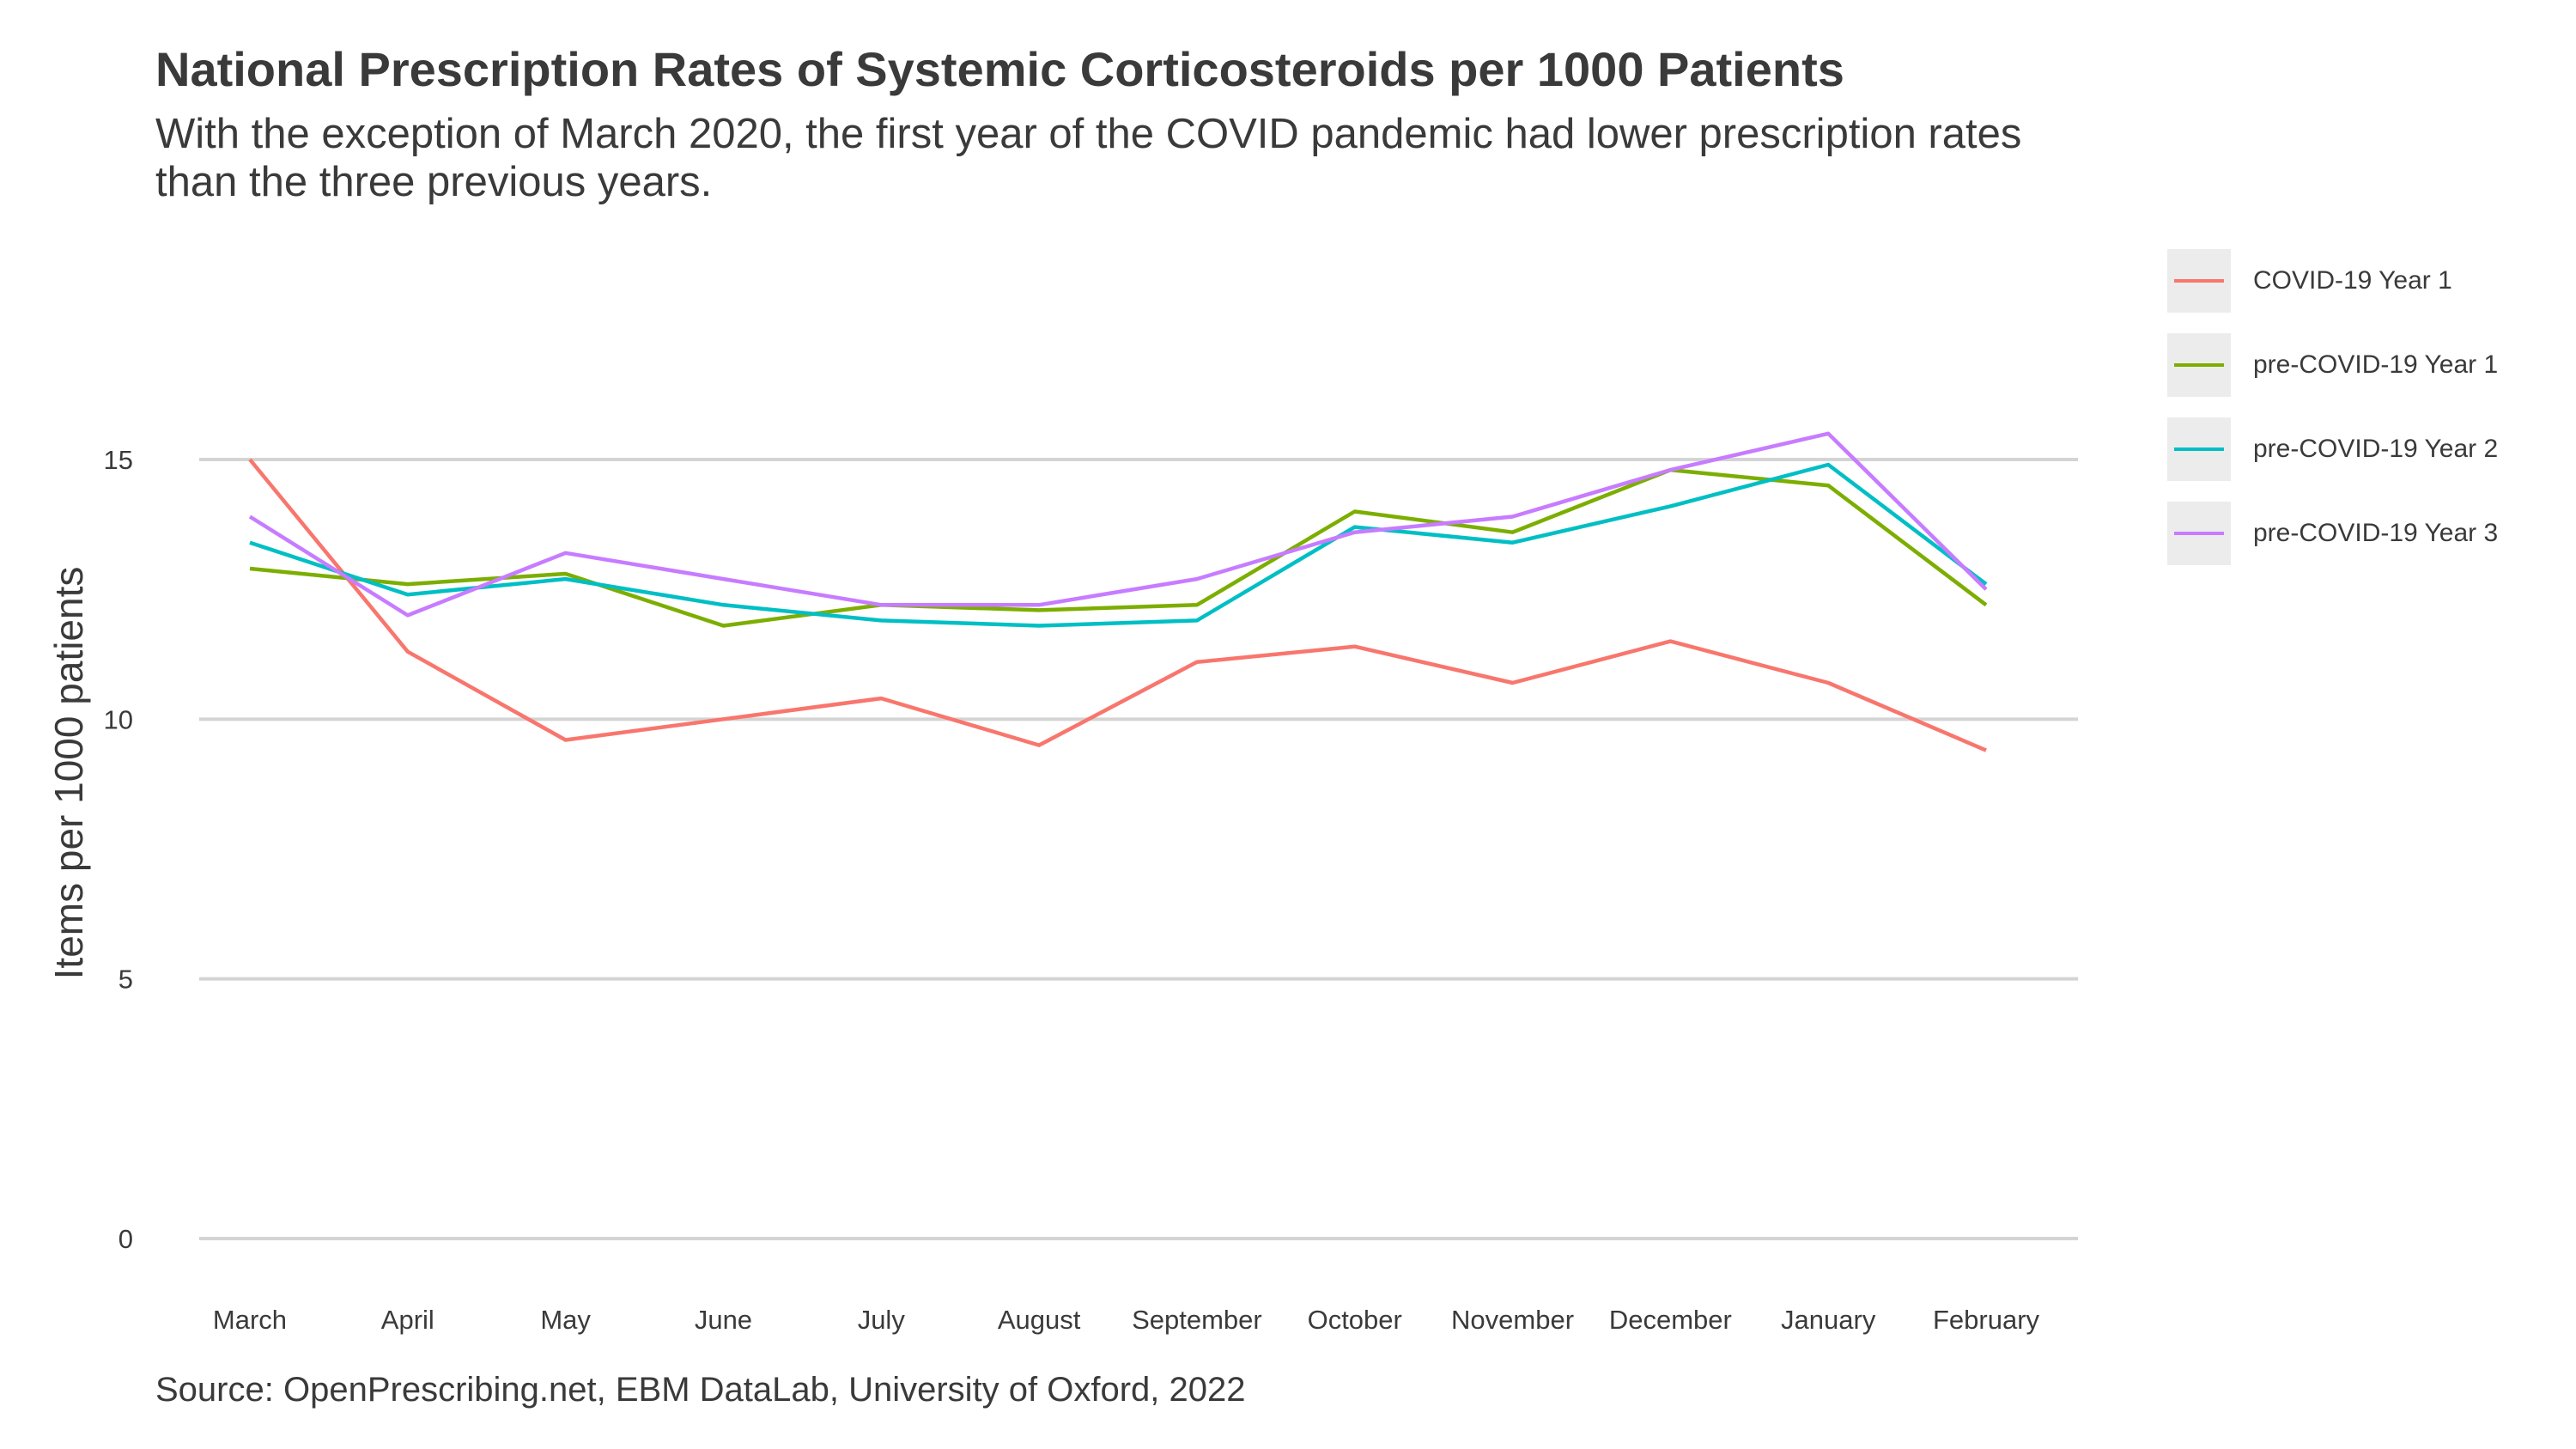 The image size is (2576, 1449). Describe the element at coordinates (2376, 364) in the screenshot. I see `legend-label: pre-COVID-19 Year 1` at that location.